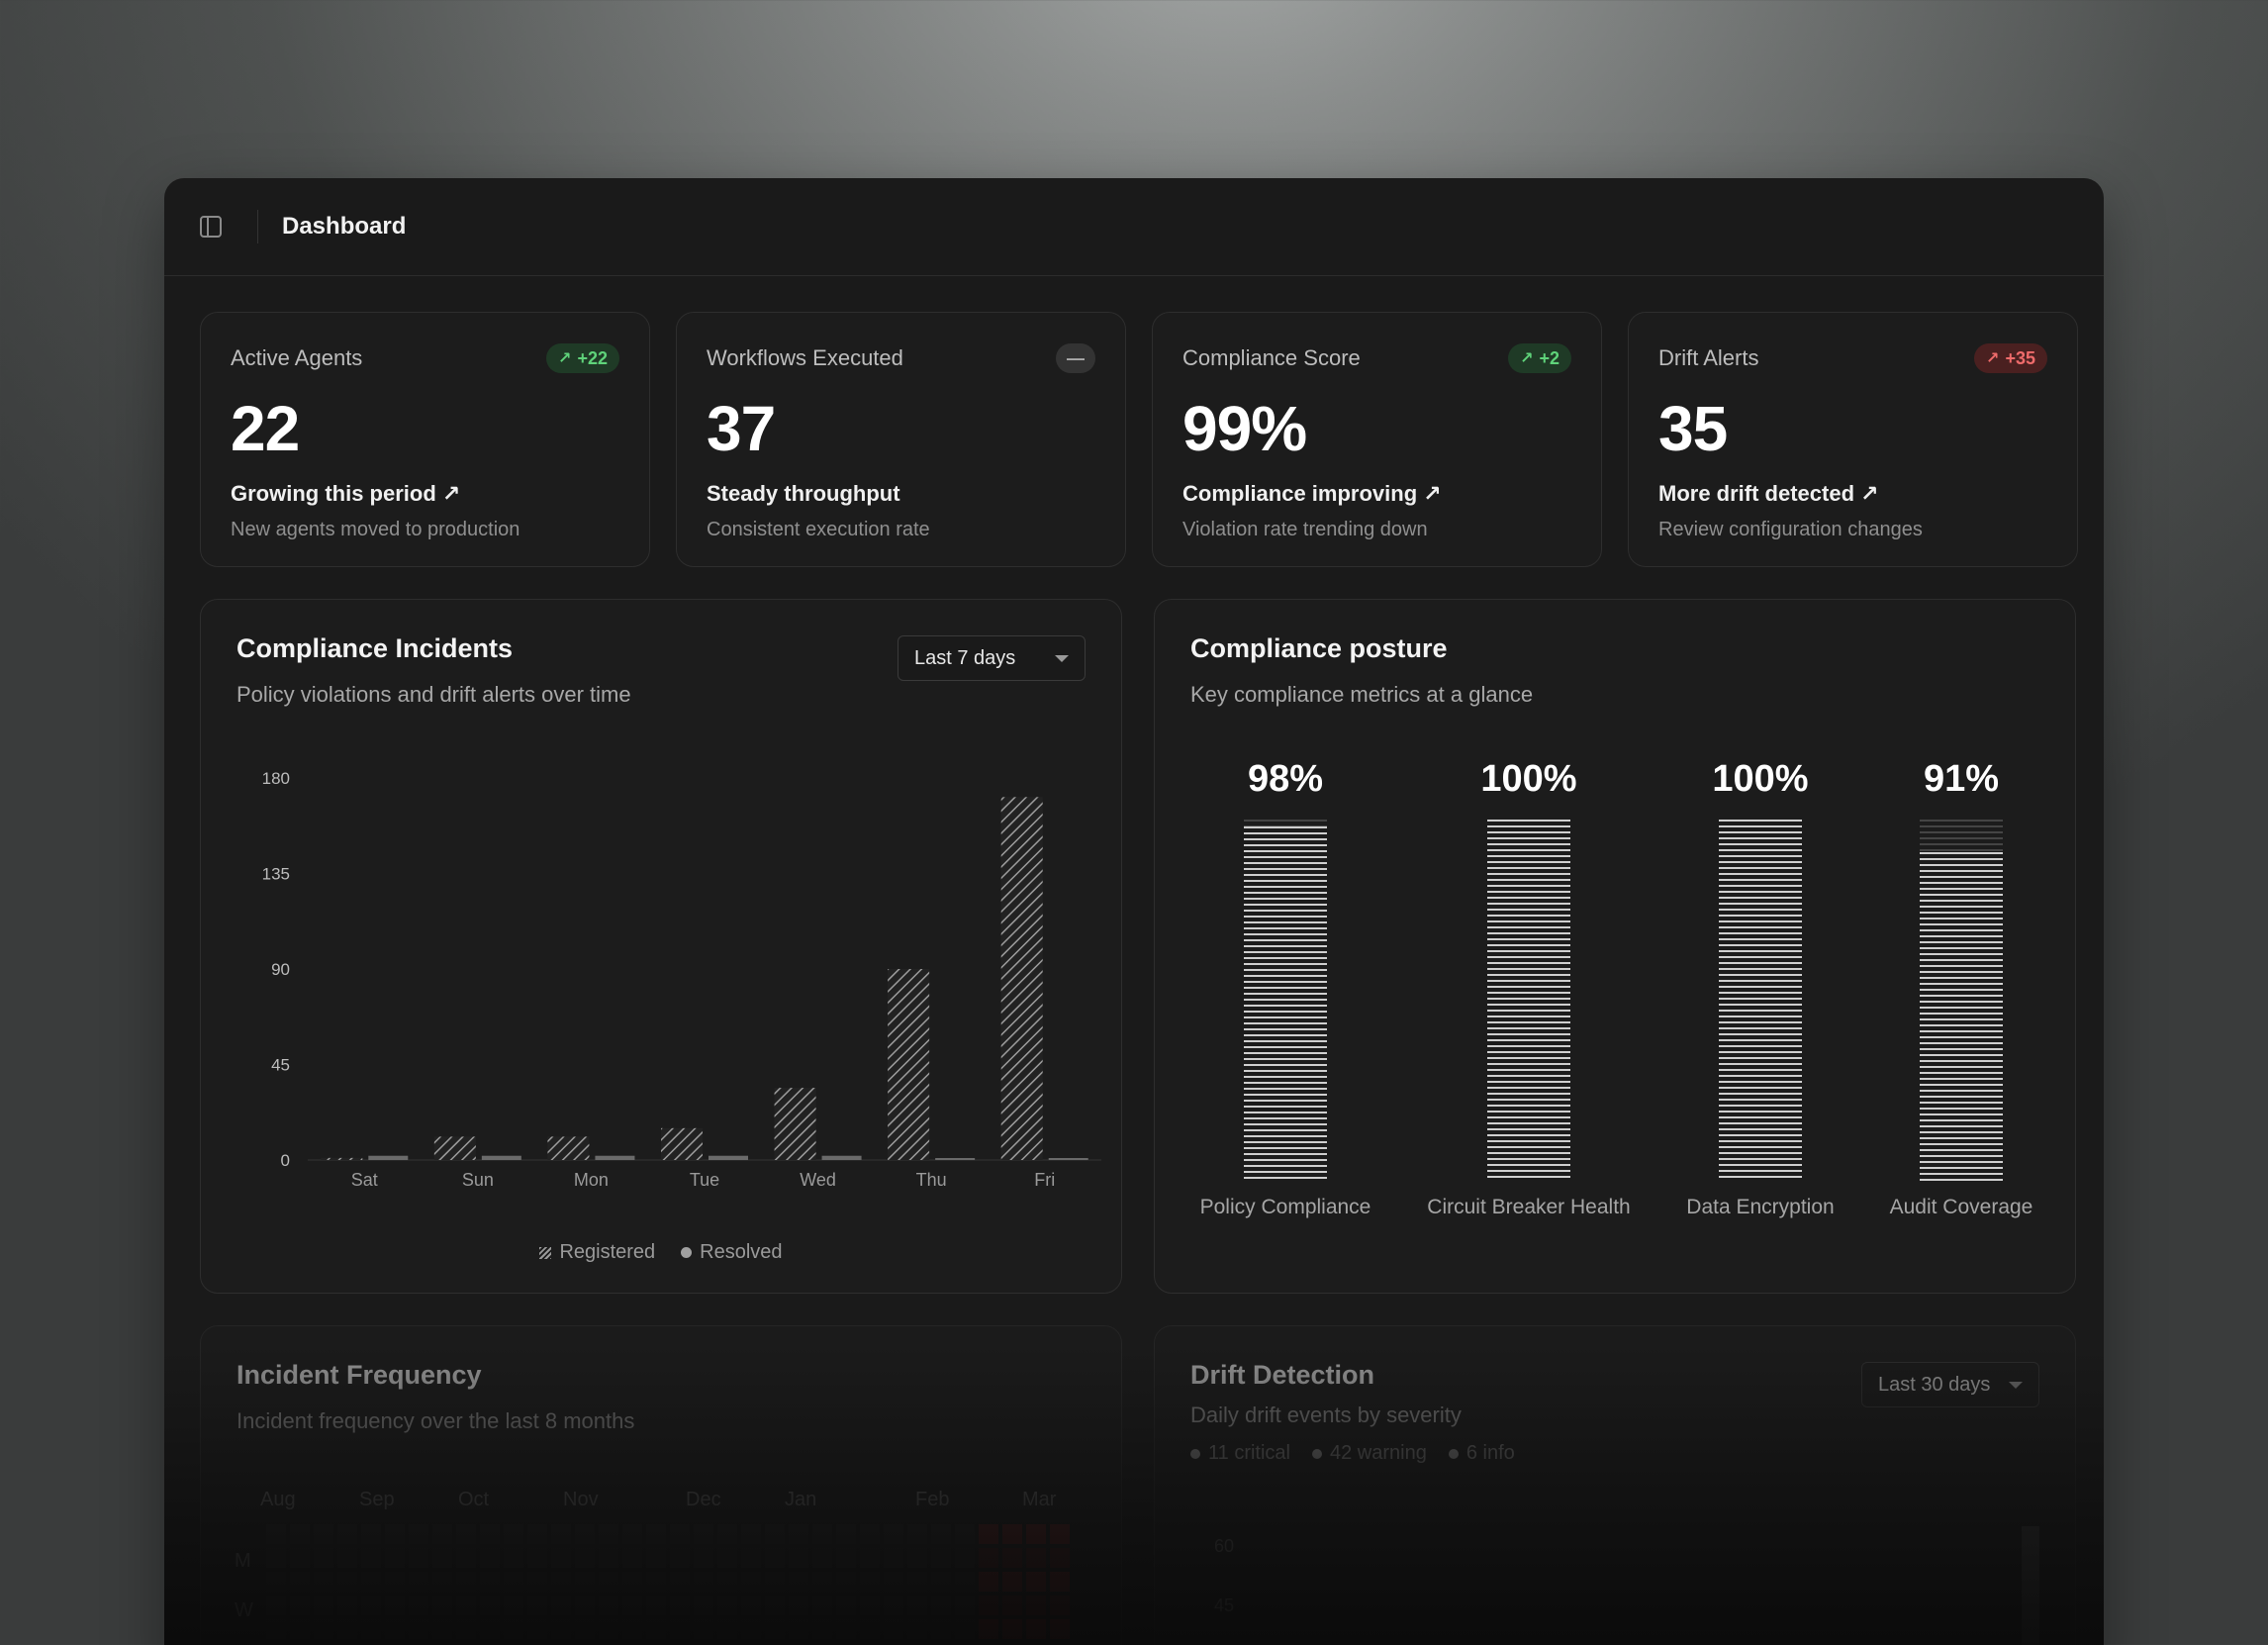  I want to click on legend-resolved: Resolved, so click(732, 1253).